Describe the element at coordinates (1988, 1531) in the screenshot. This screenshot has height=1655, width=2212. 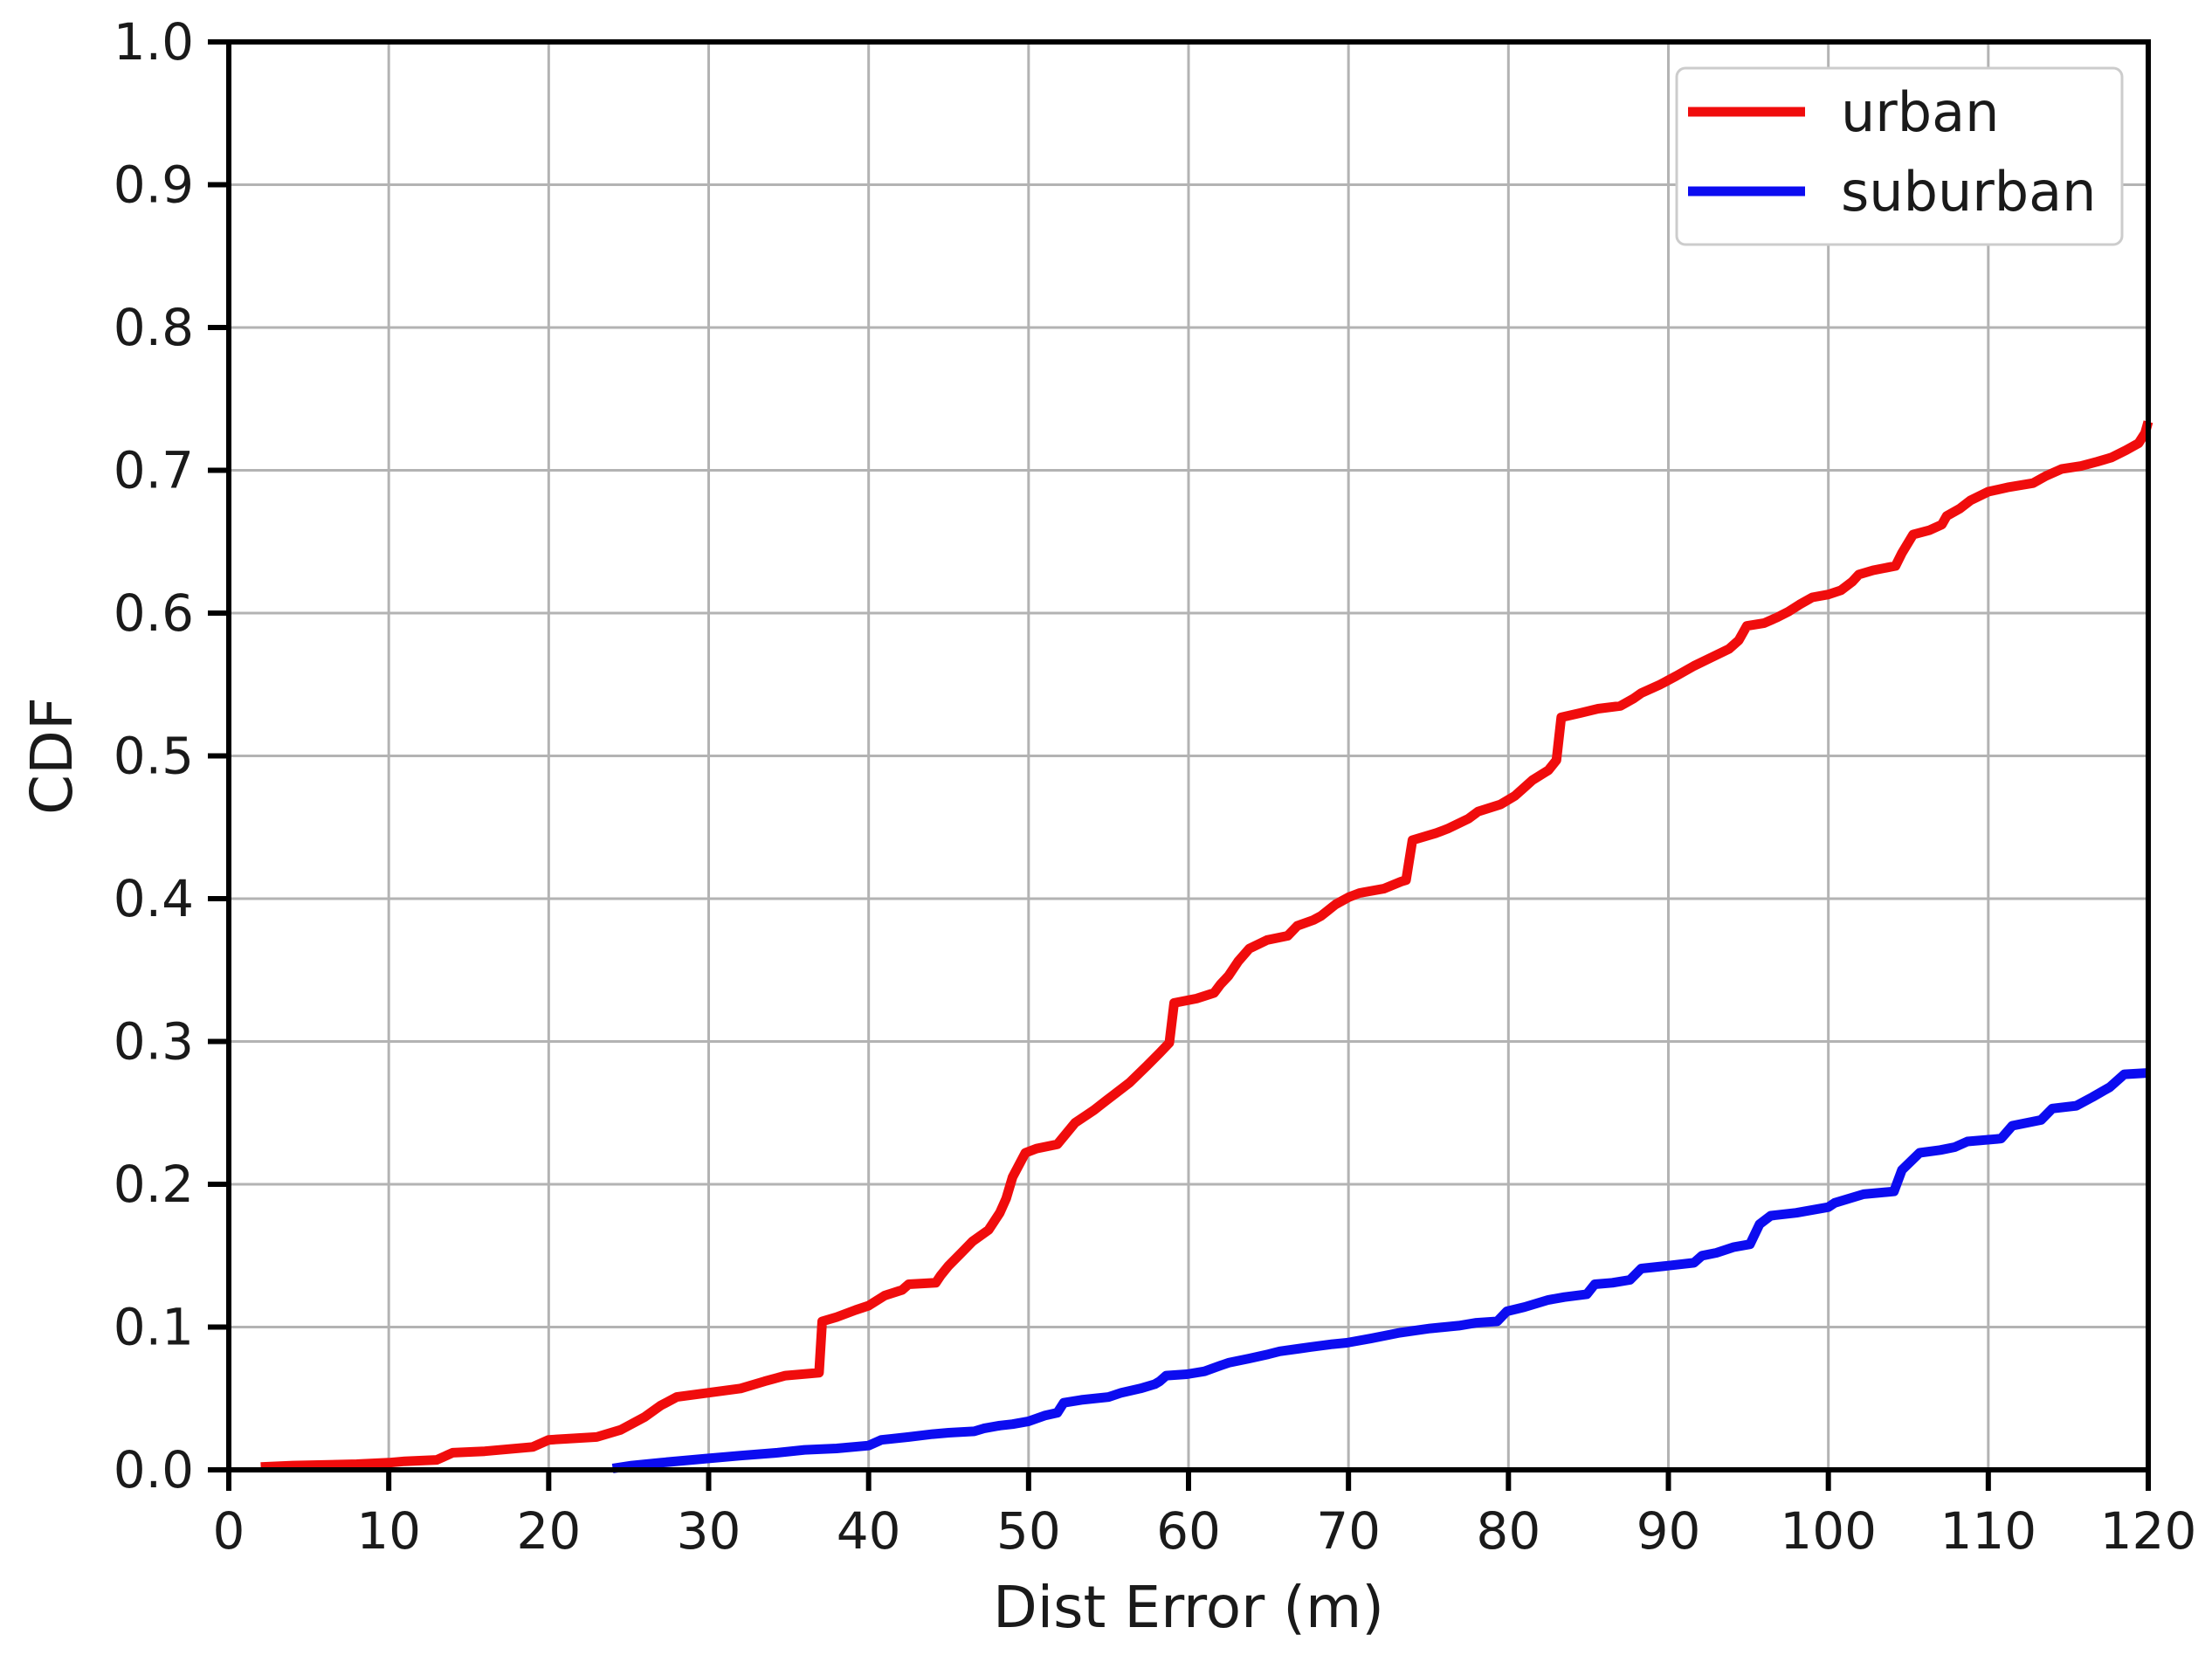
I see `x-tick-label: 110` at that location.